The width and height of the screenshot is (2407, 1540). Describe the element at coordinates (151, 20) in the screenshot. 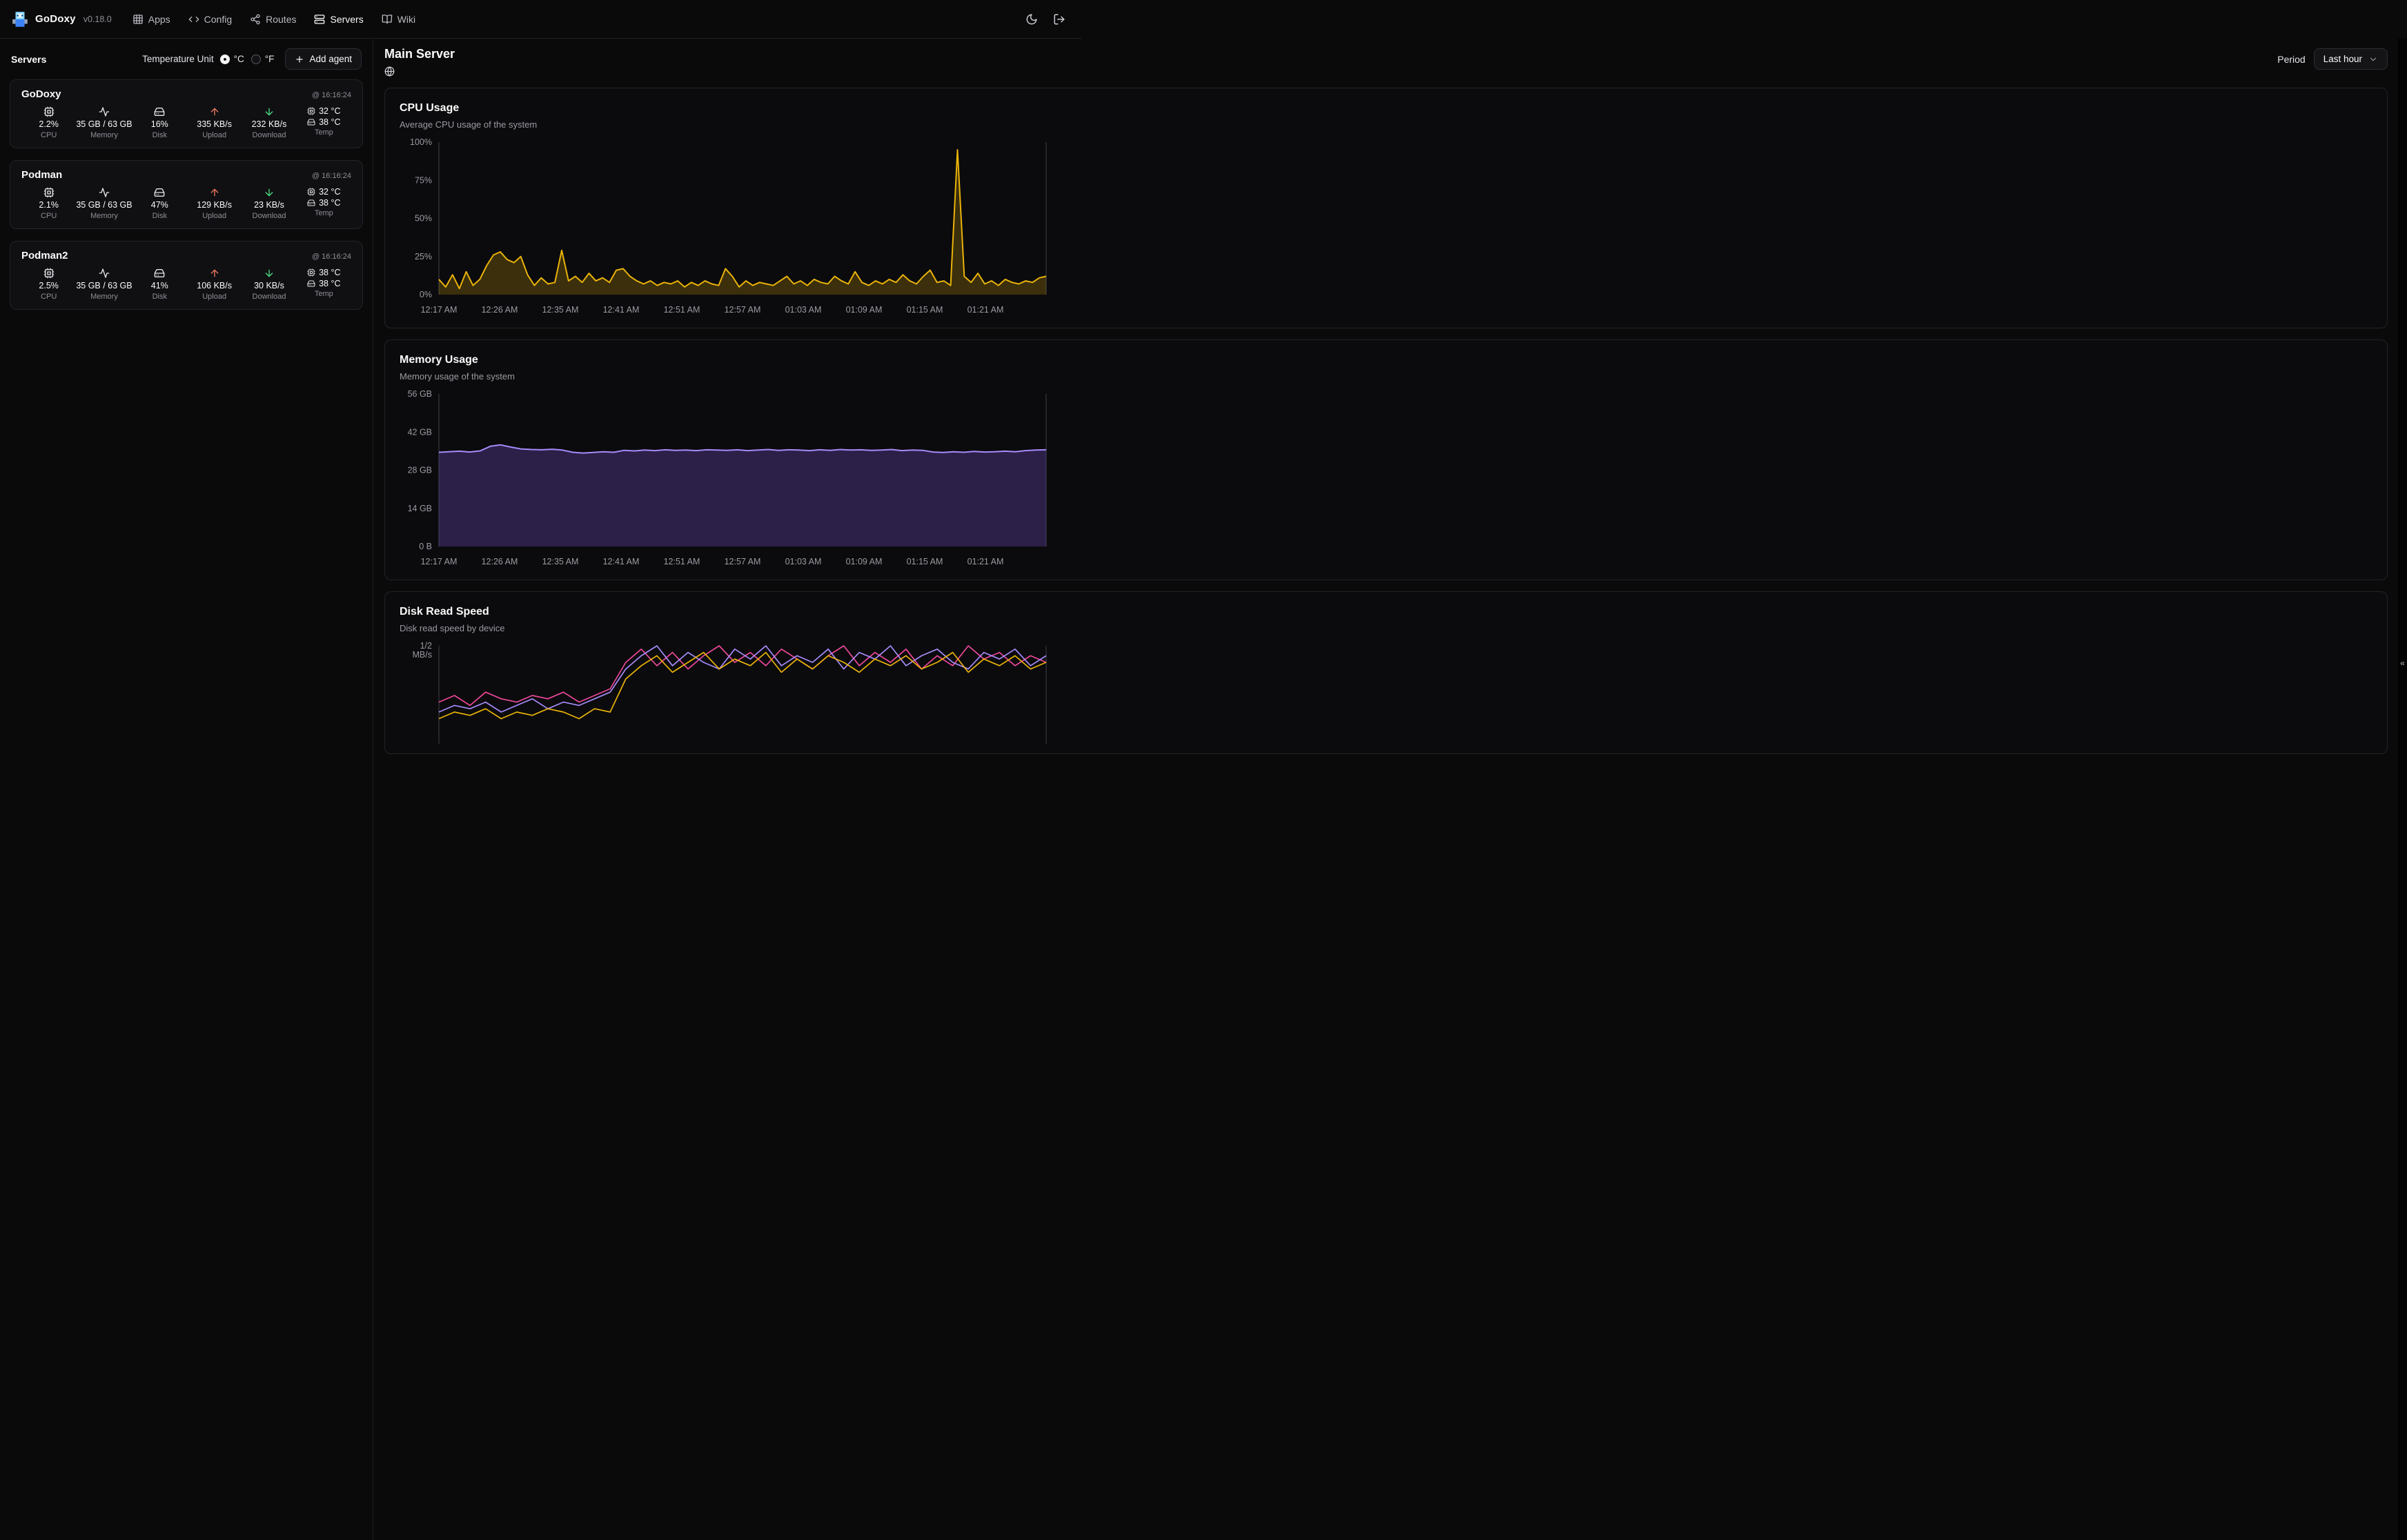

I see `nav-item-apps: Apps` at that location.